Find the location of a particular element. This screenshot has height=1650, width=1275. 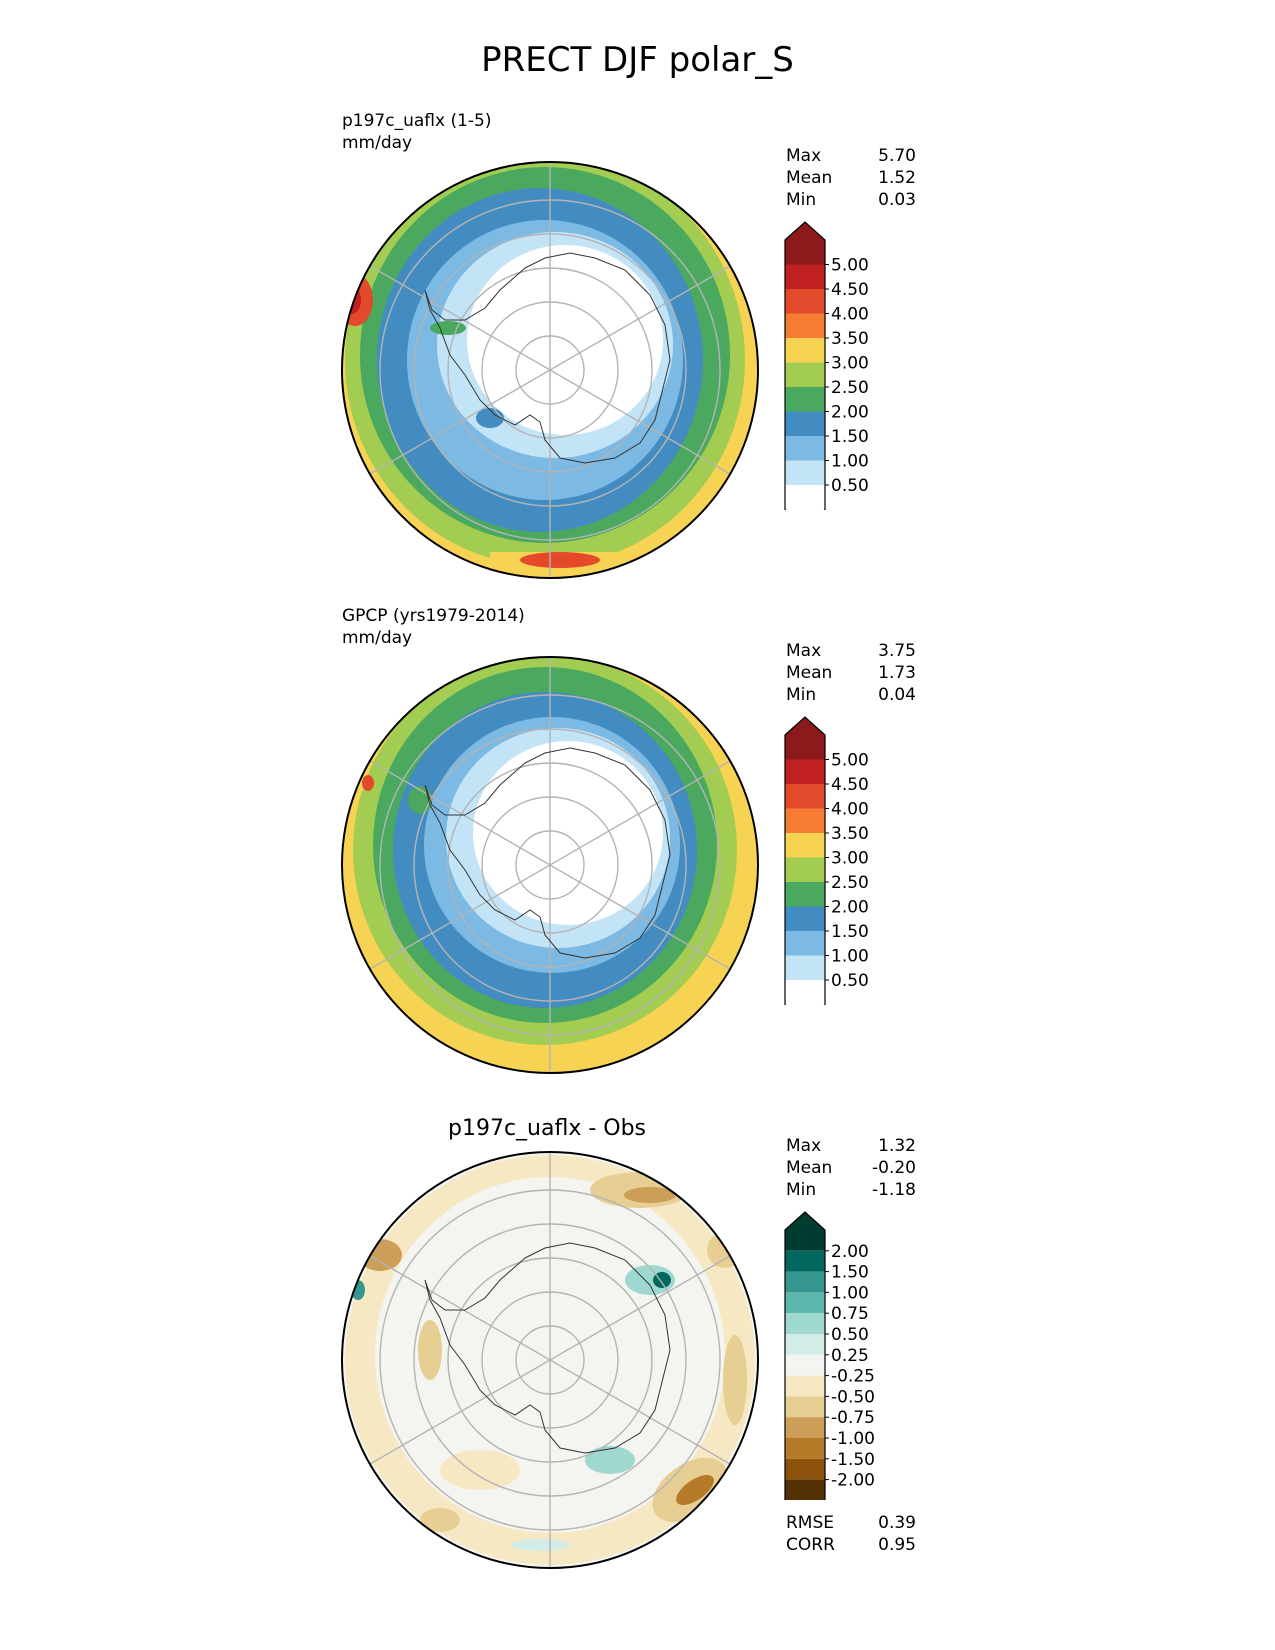

colorbar-tick-label: 0.25 is located at coordinates (850, 1356).